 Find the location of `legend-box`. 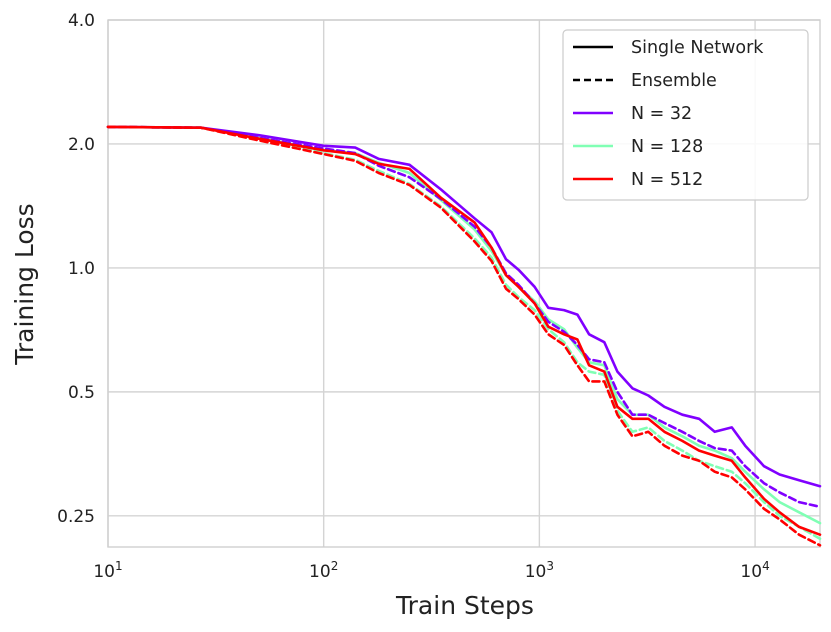

legend-box is located at coordinates (685, 115).